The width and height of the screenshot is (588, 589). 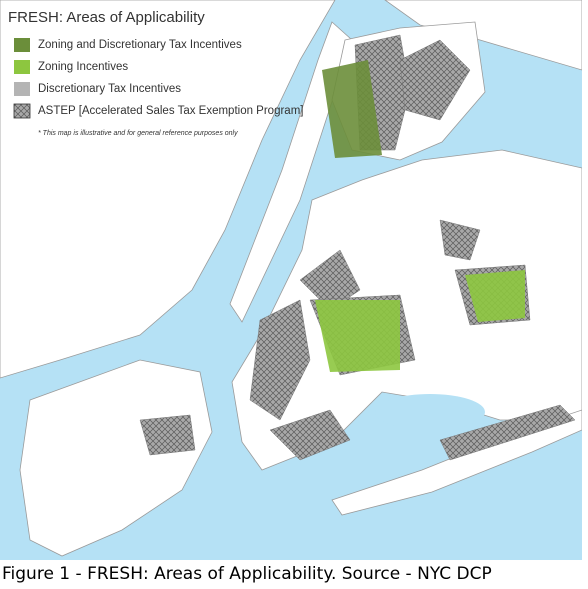 What do you see at coordinates (140, 45) in the screenshot?
I see `legend-label: Zoning and Discretionary Tax Incentives` at bounding box center [140, 45].